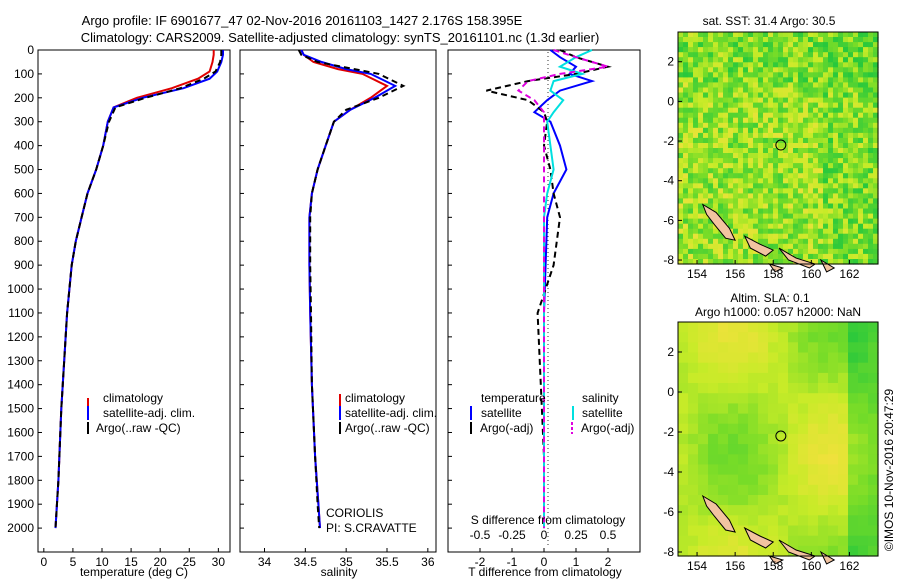 The height and width of the screenshot is (580, 900). Describe the element at coordinates (133, 398) in the screenshot. I see `legend-climatology: climatology` at that location.